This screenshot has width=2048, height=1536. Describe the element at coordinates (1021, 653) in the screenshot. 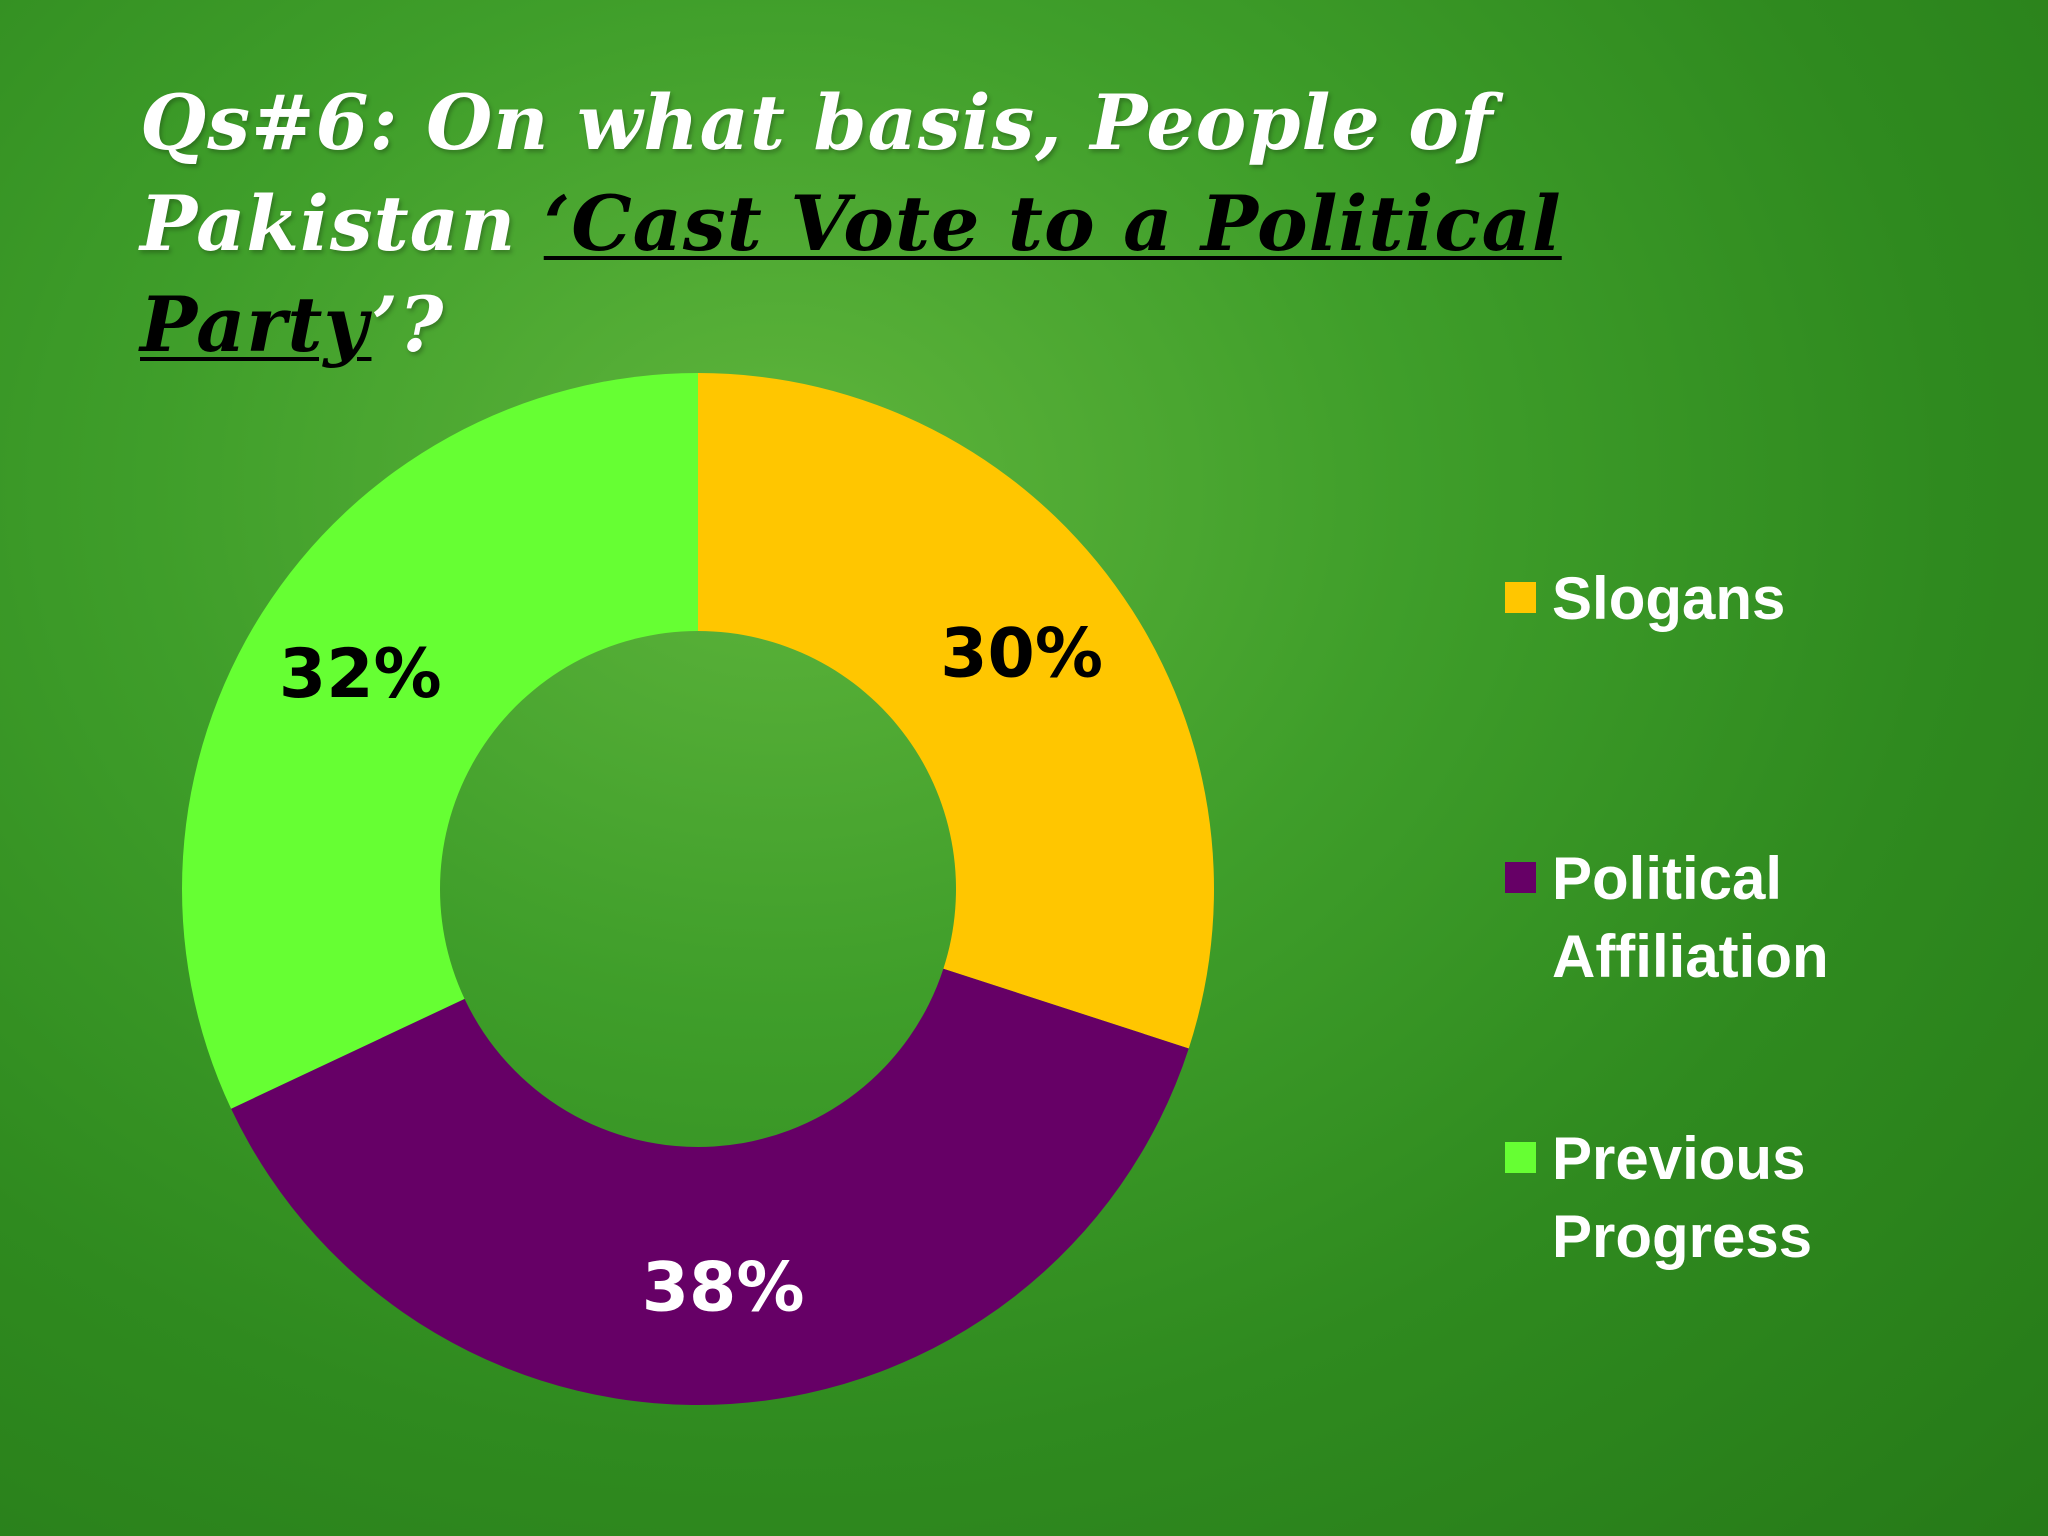

I see `data-label-slogans: 30%` at that location.